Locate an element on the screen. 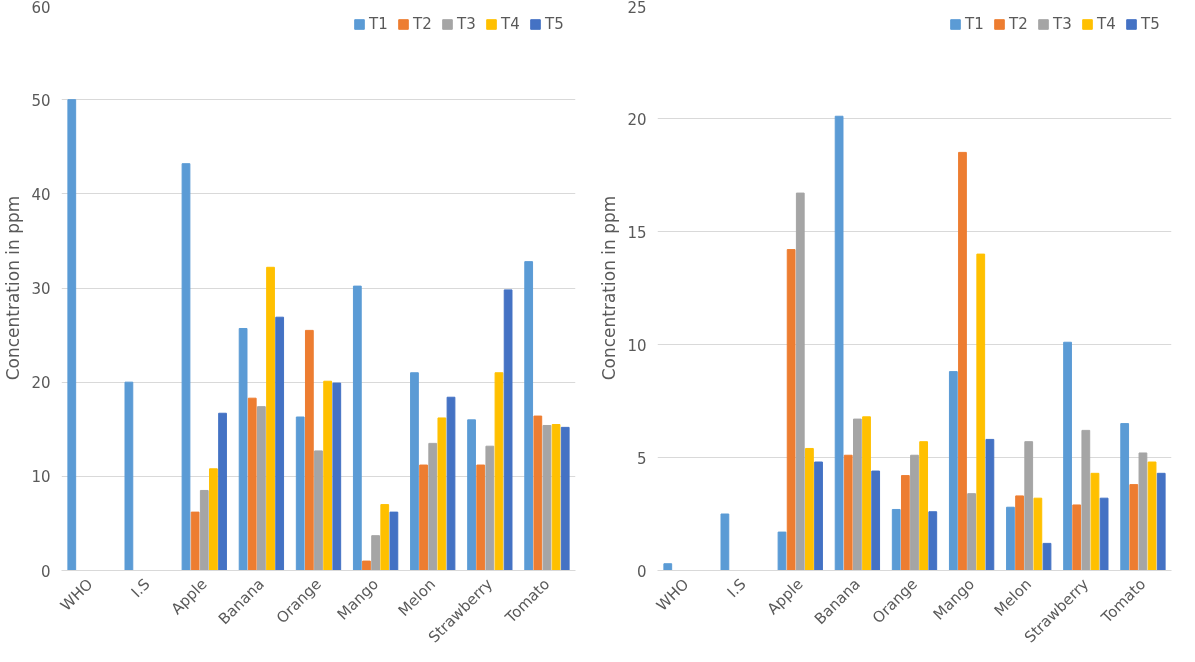  y-tick-label: 15 is located at coordinates (637, 232).